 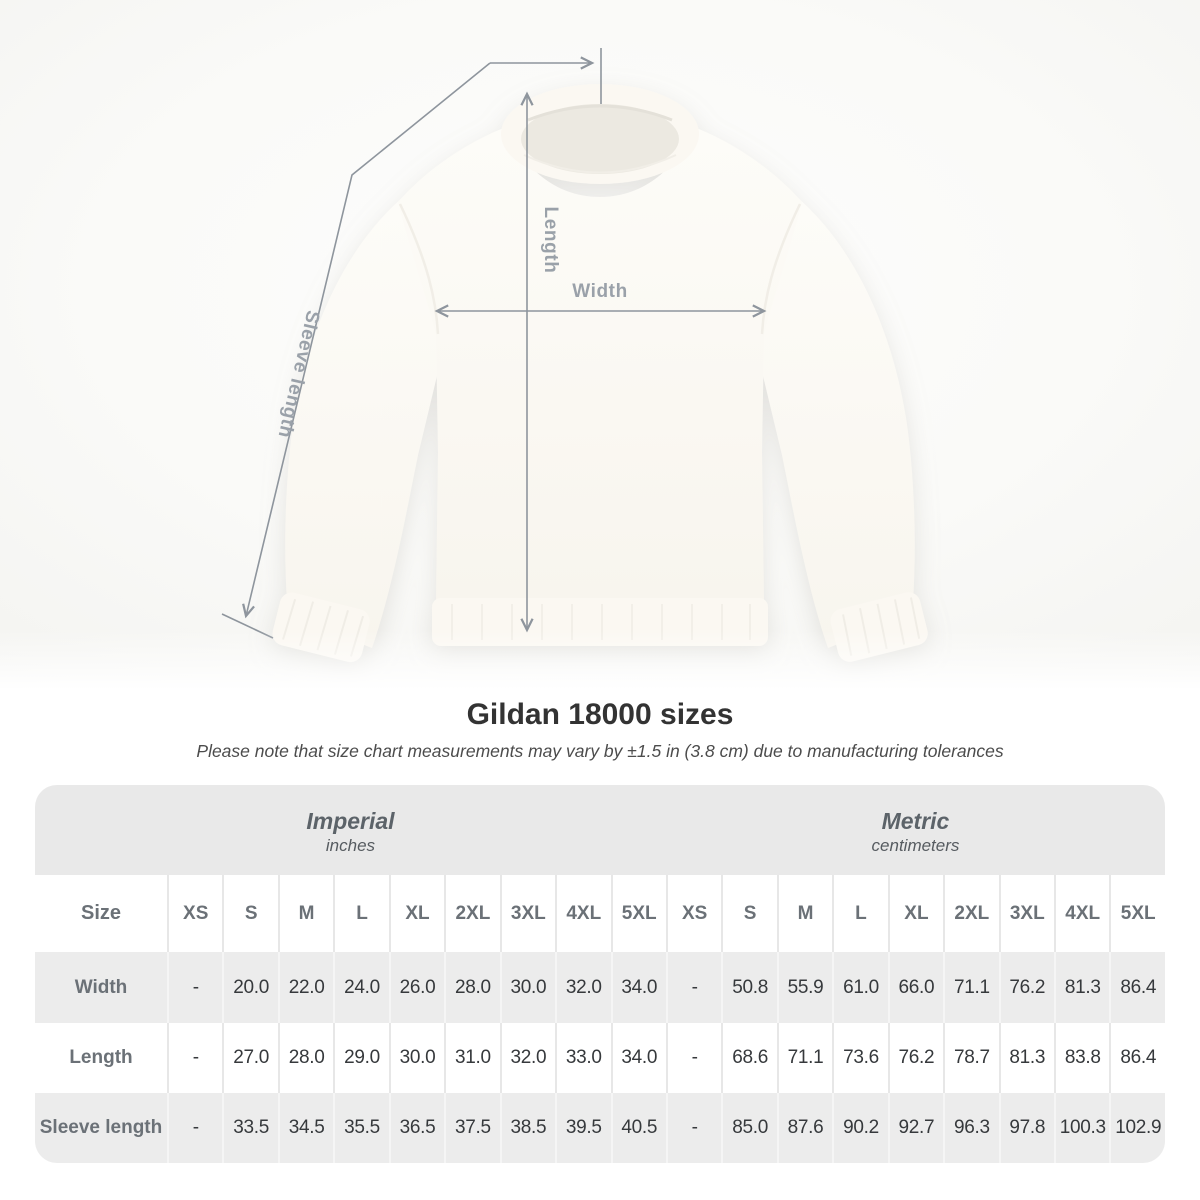 What do you see at coordinates (915, 820) in the screenshot?
I see `metric-label: Metric` at bounding box center [915, 820].